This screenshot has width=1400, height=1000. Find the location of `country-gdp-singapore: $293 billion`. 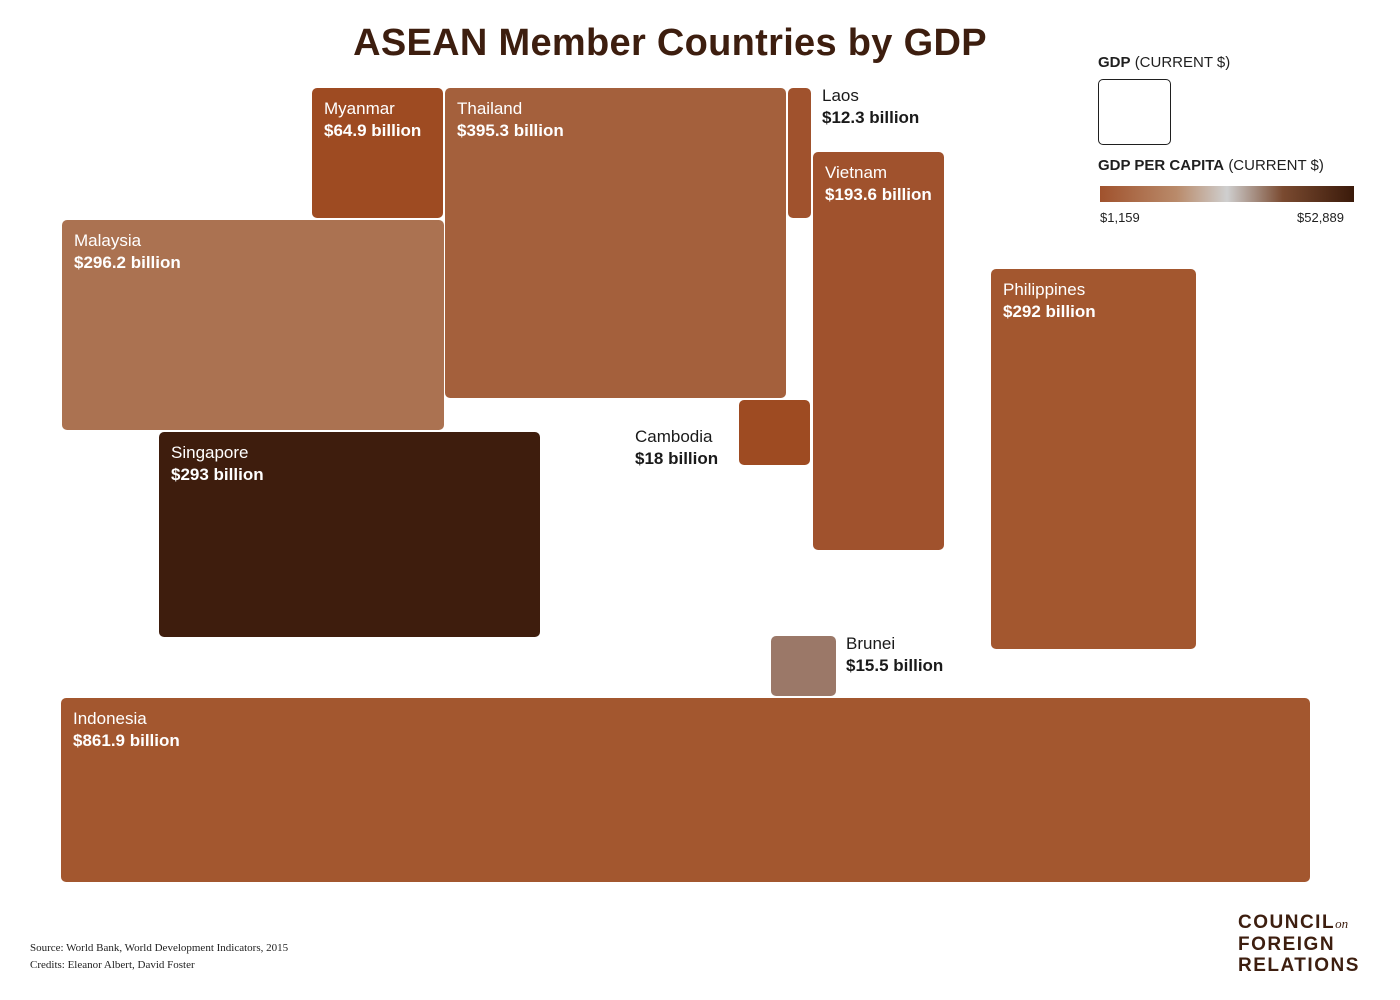

country-gdp-singapore: $293 billion is located at coordinates (217, 474).